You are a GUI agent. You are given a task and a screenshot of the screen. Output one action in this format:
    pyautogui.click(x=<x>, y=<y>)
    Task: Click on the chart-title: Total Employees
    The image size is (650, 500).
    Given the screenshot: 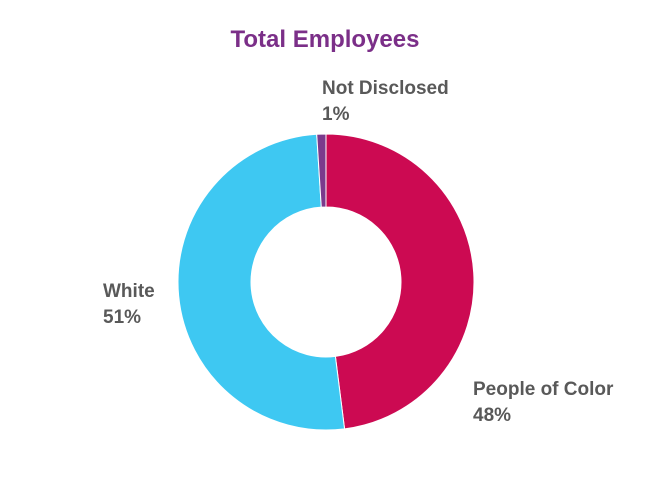 What is the action you would take?
    pyautogui.click(x=325, y=39)
    